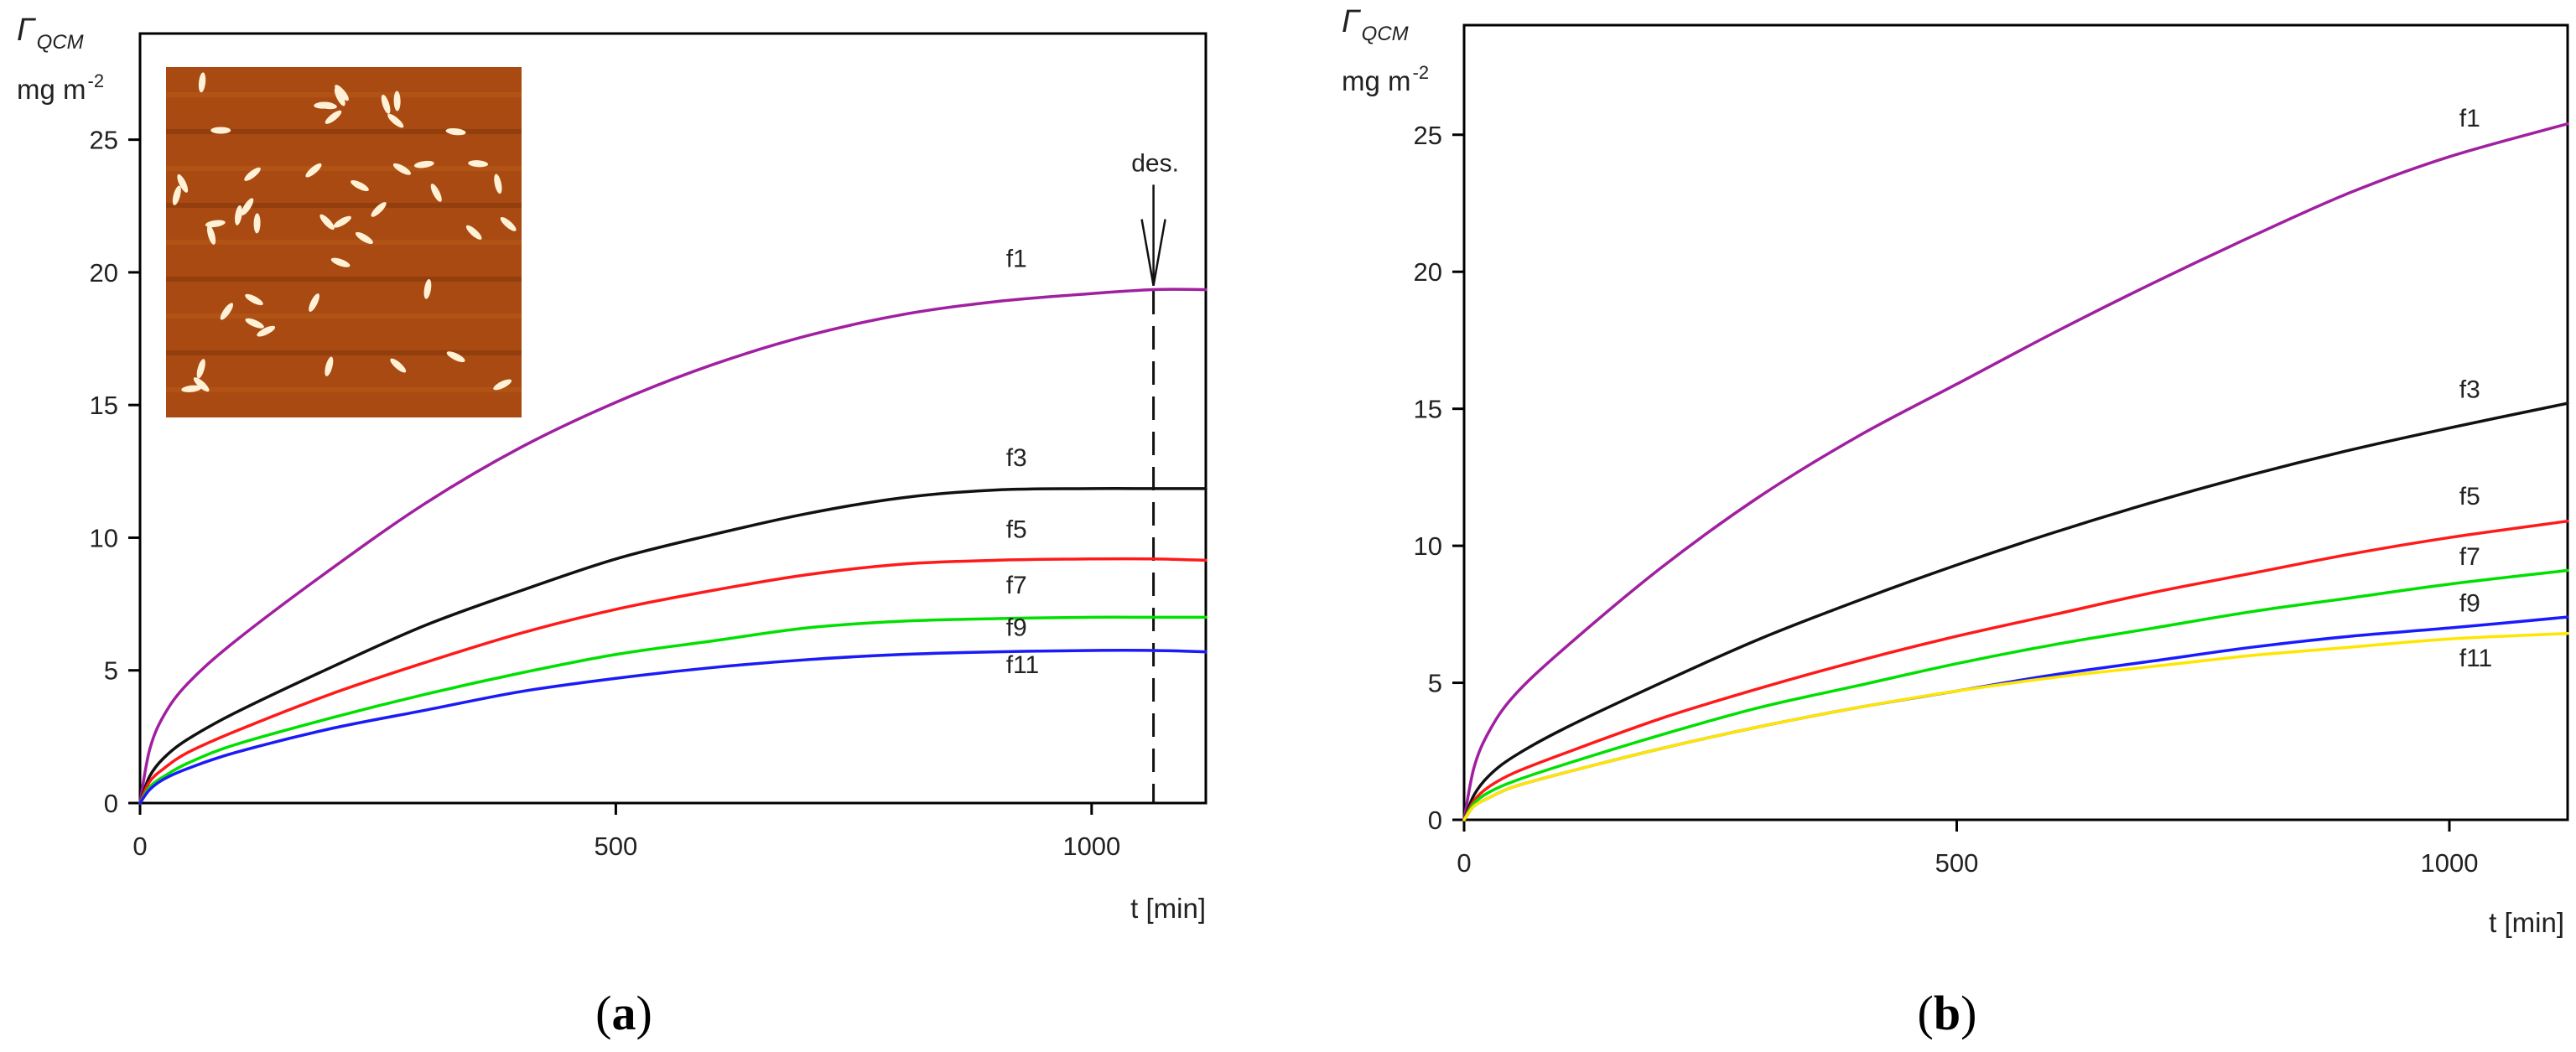 This screenshot has height=1052, width=2576. What do you see at coordinates (2015, 726) in the screenshot?
I see `series-line-f11` at bounding box center [2015, 726].